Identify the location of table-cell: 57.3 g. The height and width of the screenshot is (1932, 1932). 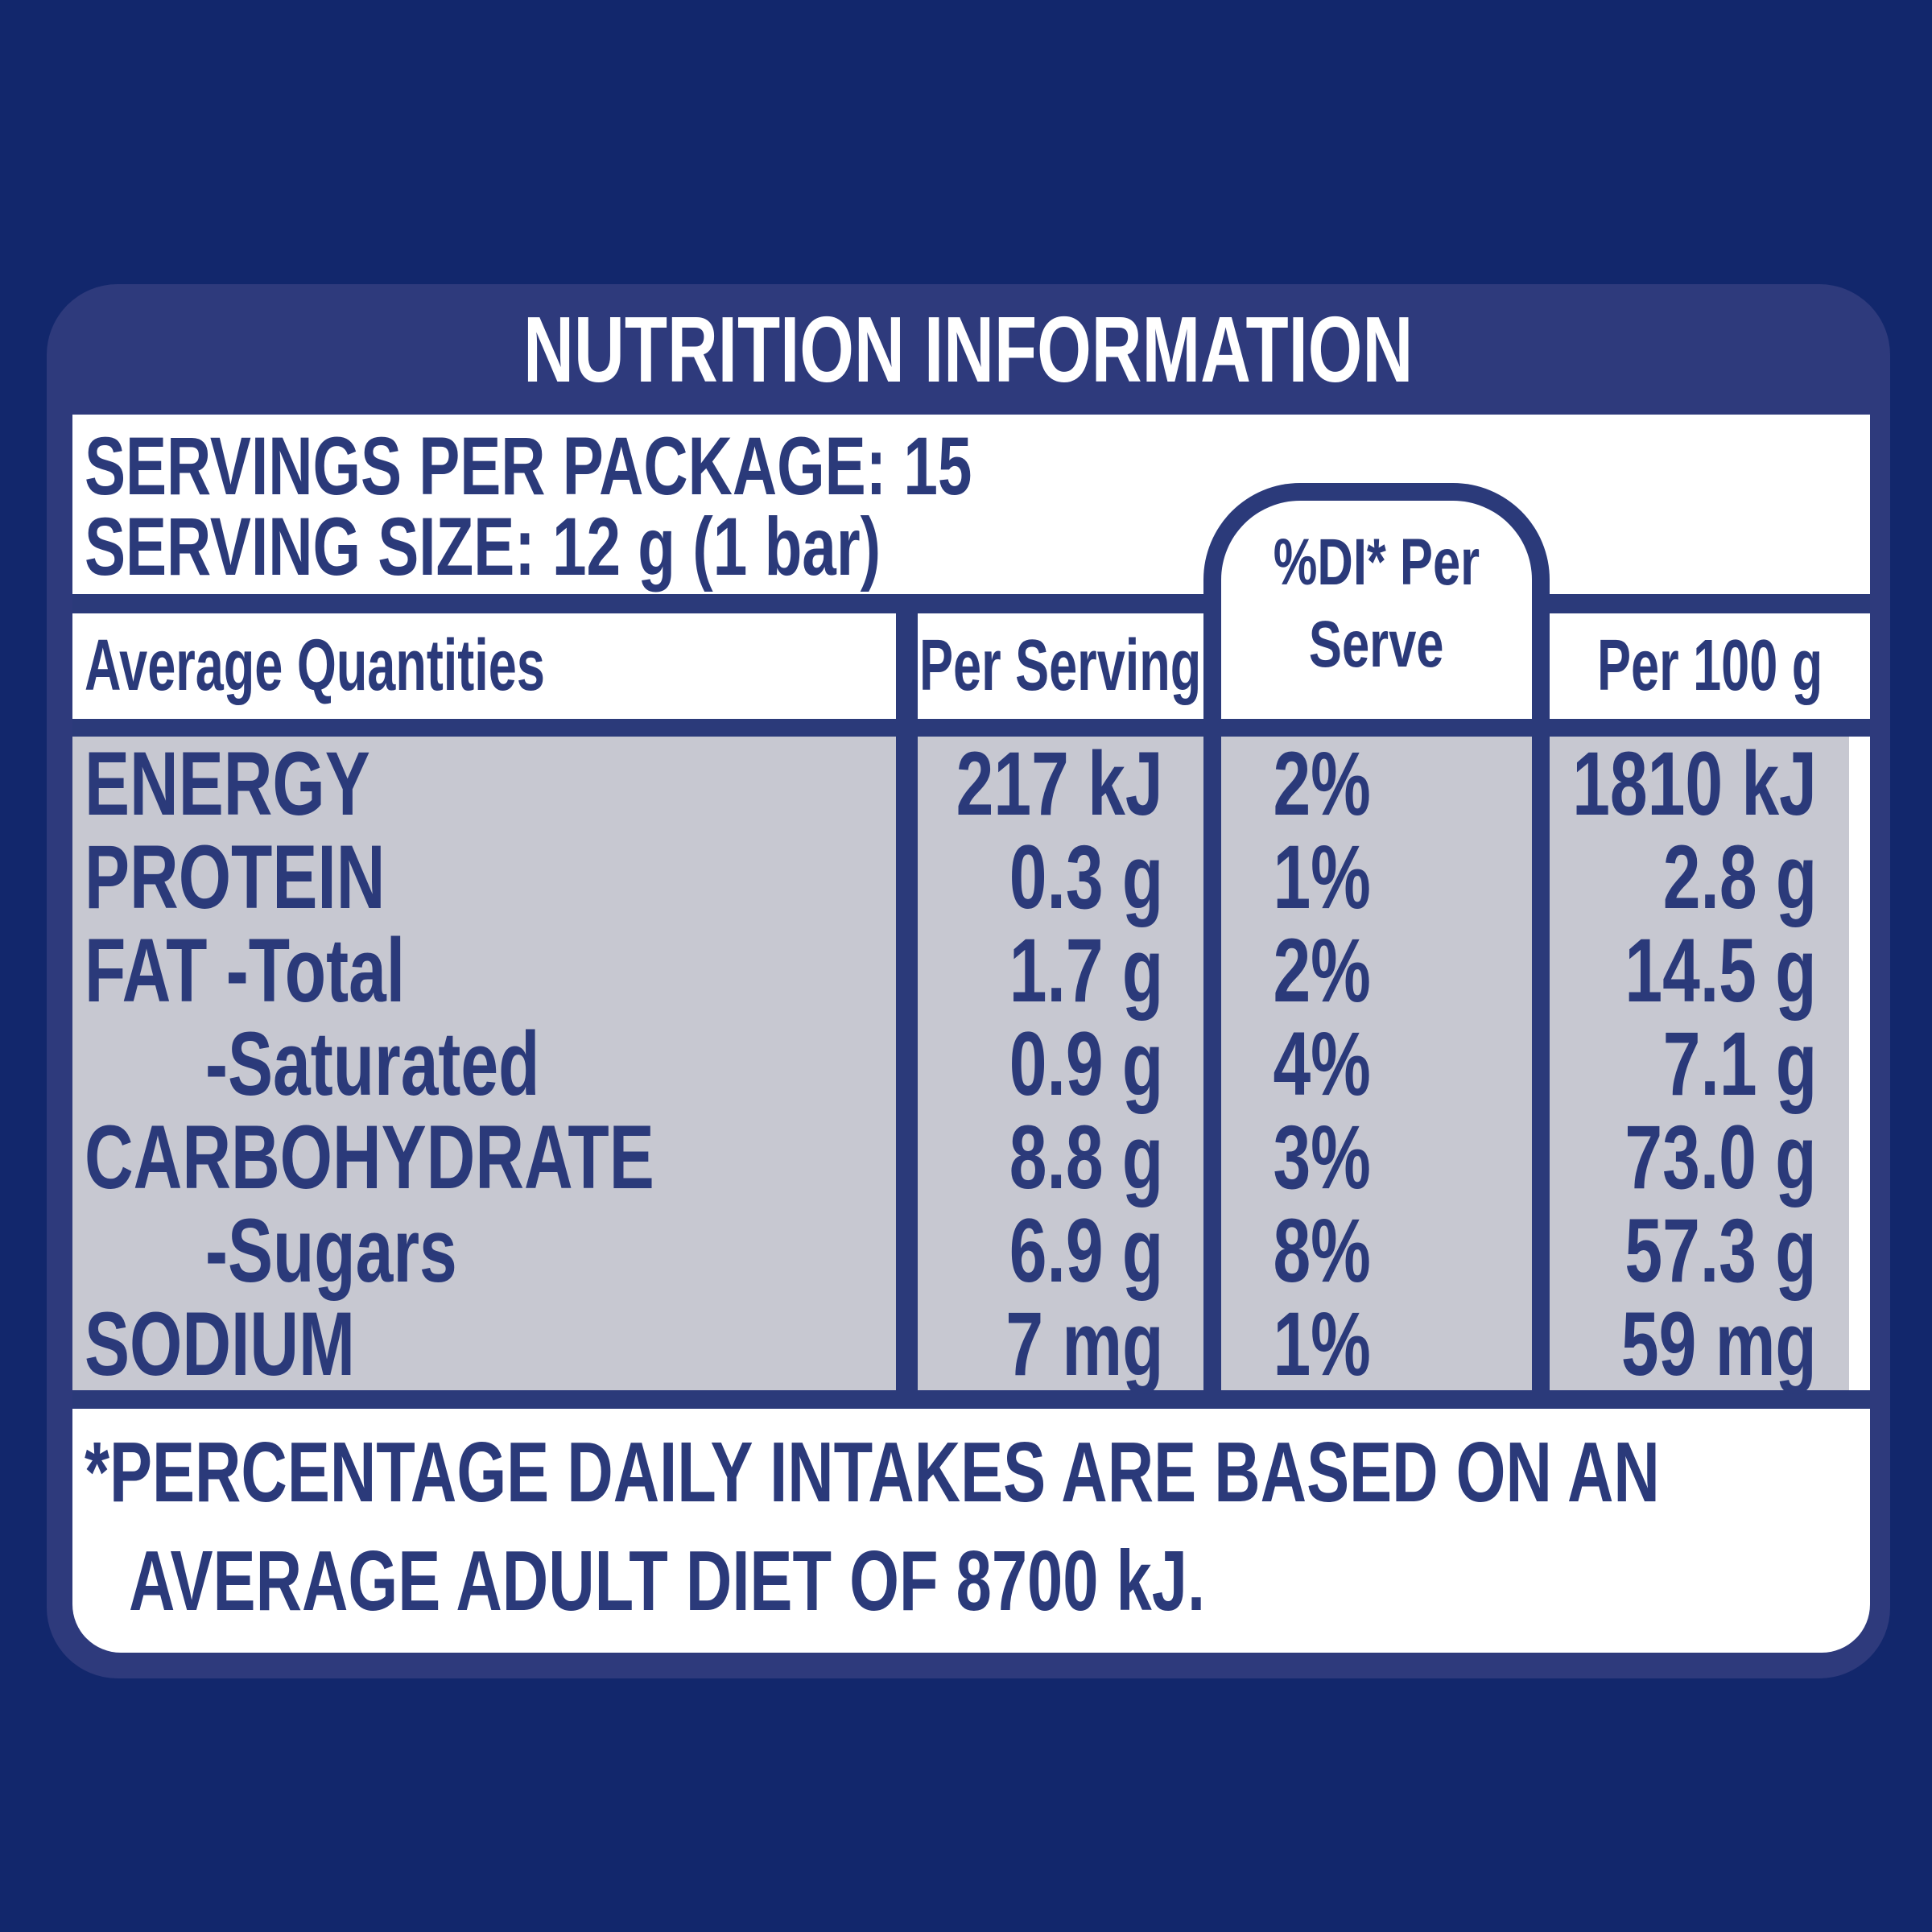
(1720, 1250).